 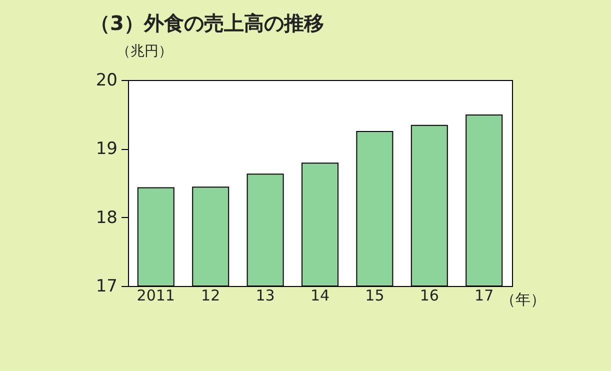 I want to click on x-axis-title: （年）, so click(x=523, y=299).